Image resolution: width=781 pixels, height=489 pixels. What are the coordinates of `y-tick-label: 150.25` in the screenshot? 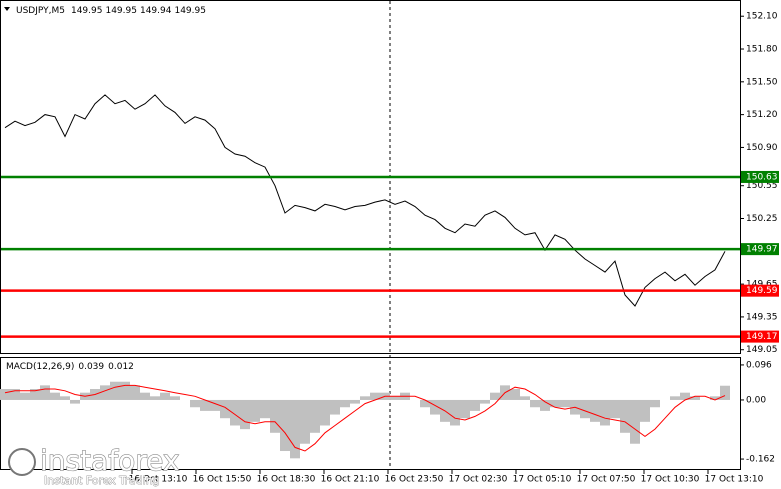 It's located at (762, 219).